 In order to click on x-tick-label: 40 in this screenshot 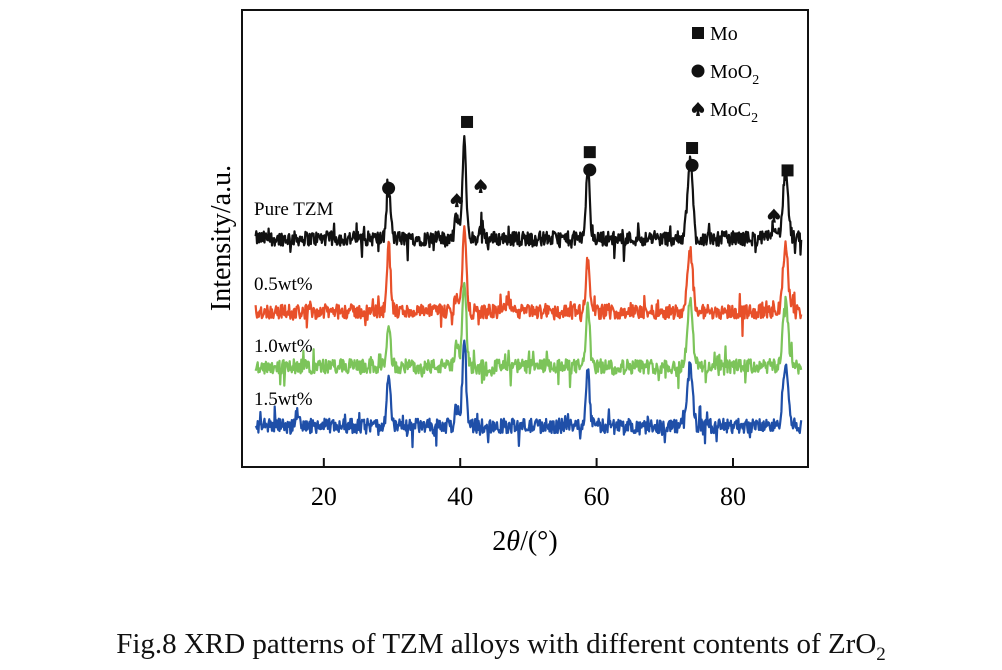, I will do `click(460, 496)`.